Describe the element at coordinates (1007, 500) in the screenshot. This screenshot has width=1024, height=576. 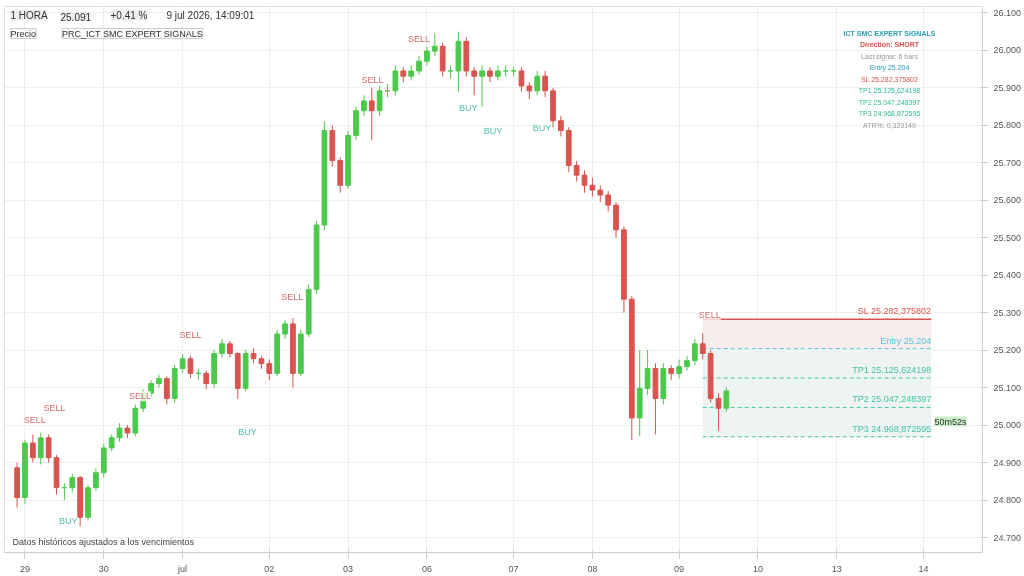
I see `y-tick-label: 24.800` at that location.